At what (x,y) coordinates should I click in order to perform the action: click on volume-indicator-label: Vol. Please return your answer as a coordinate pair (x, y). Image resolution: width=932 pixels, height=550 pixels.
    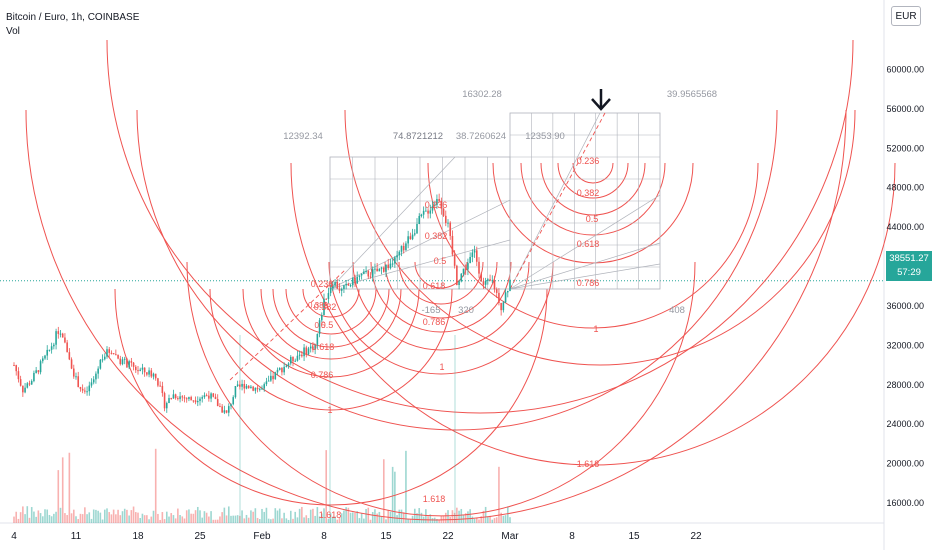
    Looking at the image, I should click on (13, 31).